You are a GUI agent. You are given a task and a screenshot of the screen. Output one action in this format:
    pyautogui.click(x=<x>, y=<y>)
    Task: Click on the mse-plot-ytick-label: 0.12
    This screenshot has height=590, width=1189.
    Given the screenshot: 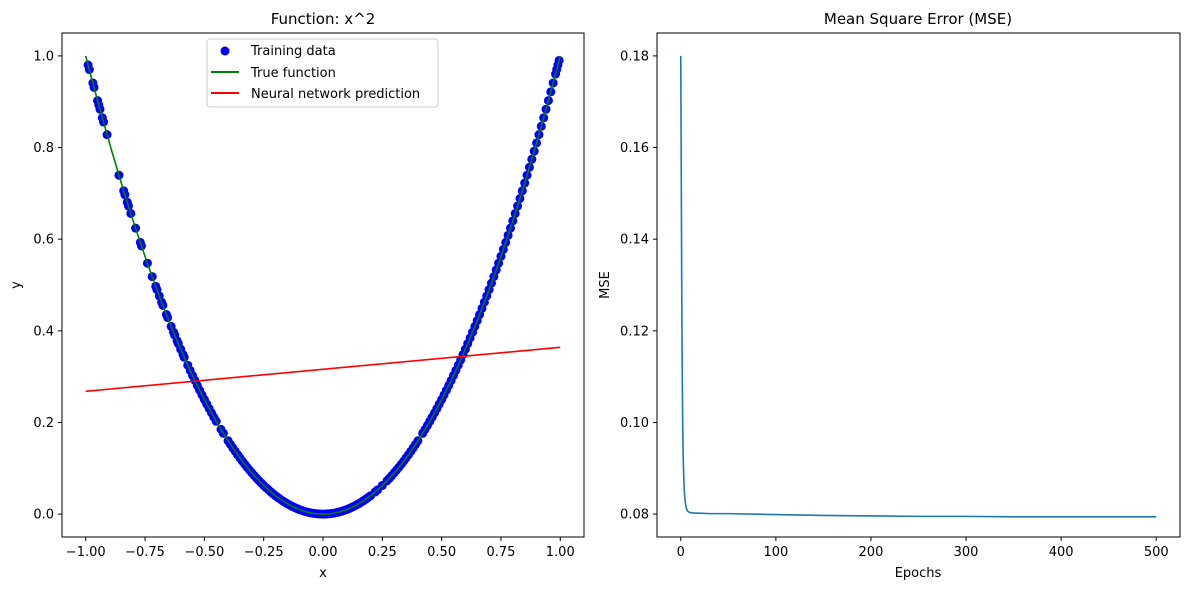 What is the action you would take?
    pyautogui.click(x=634, y=331)
    